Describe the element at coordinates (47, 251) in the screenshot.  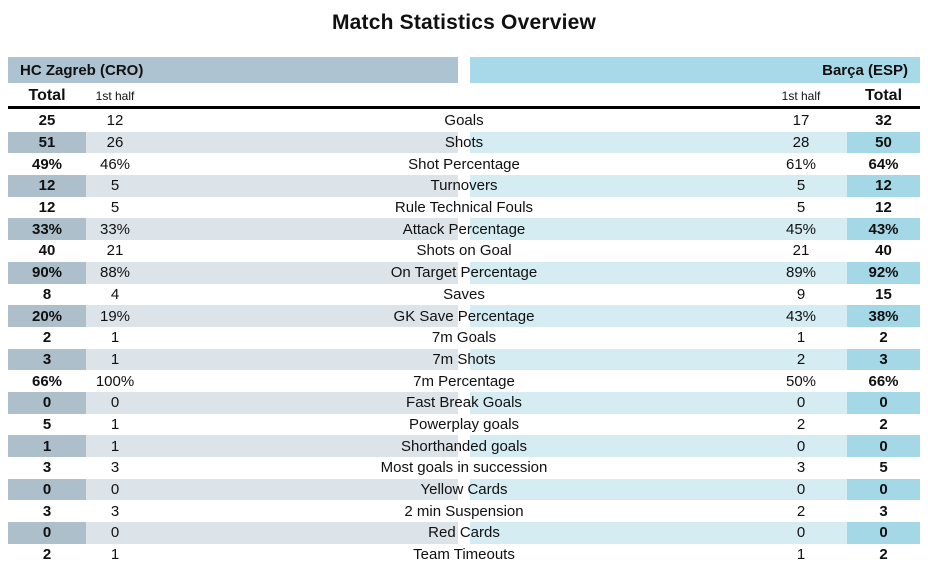
I see `home-total-value: 40` at that location.